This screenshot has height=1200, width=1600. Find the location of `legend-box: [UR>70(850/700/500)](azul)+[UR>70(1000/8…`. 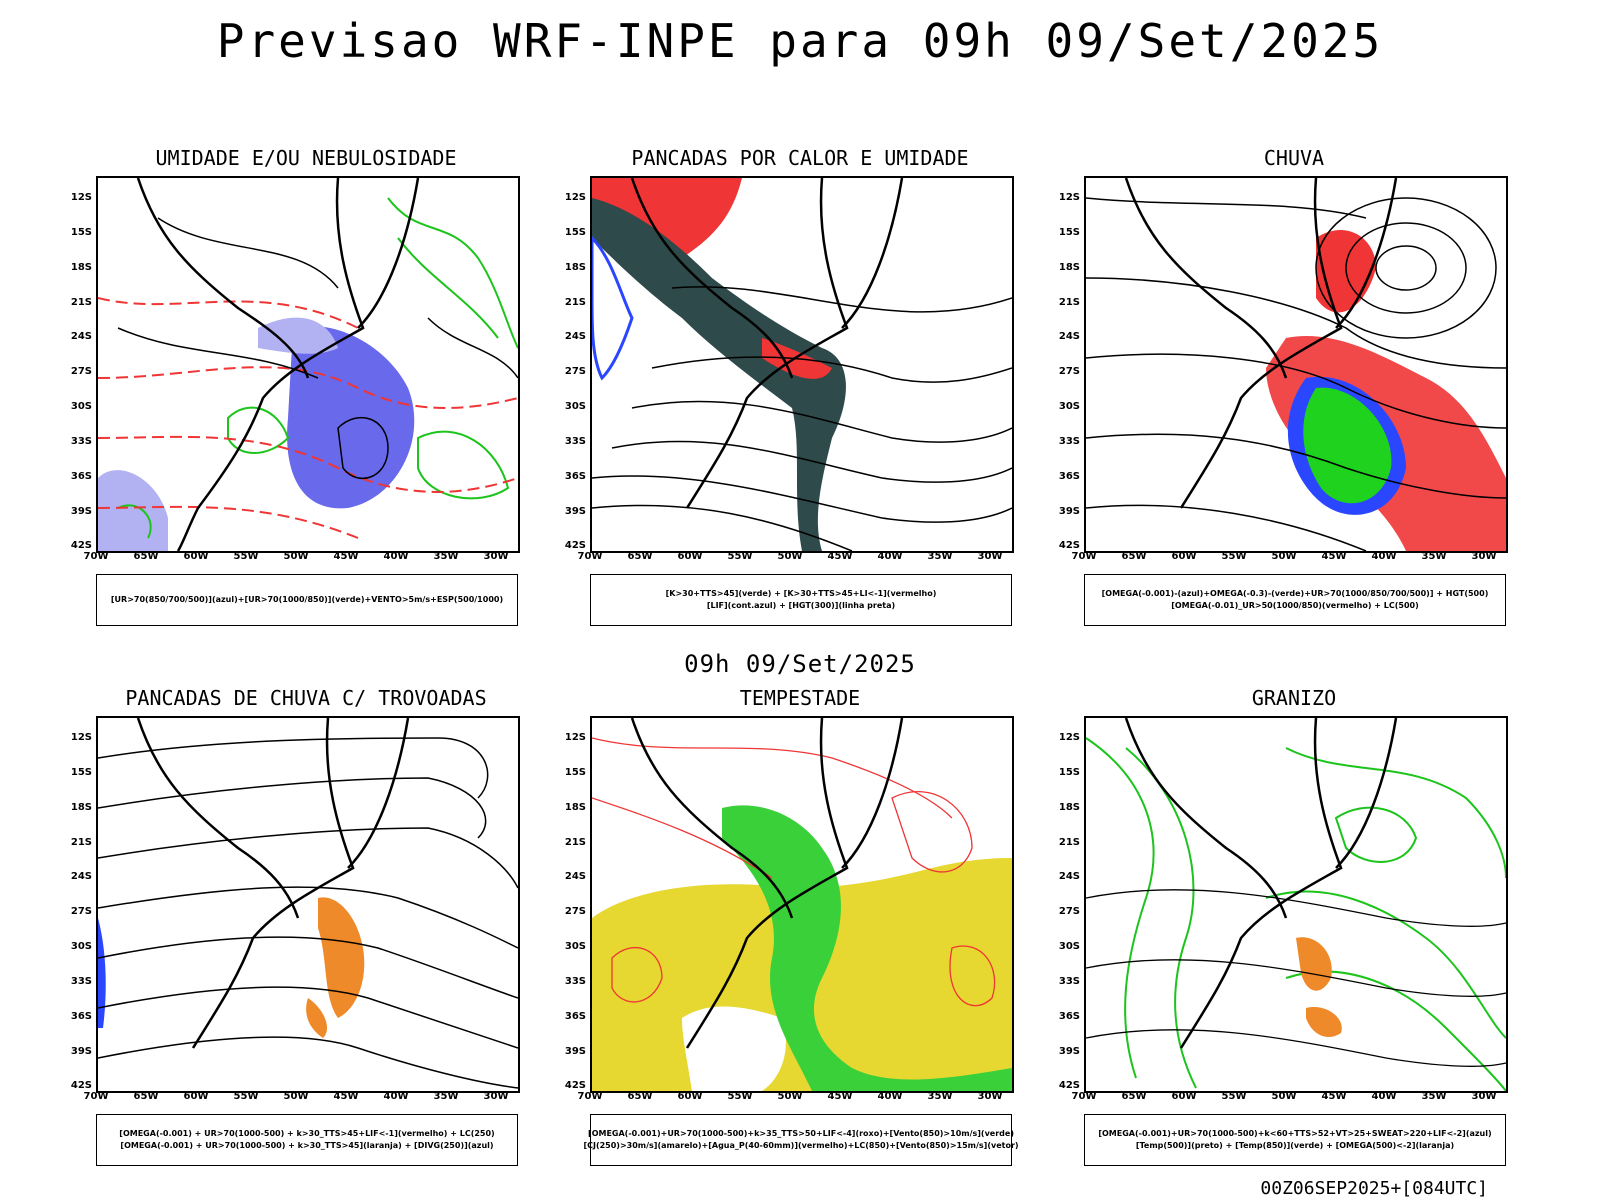

legend-box: [UR>70(850/700/500)](azul)+[UR>70(1000/8… is located at coordinates (307, 600).